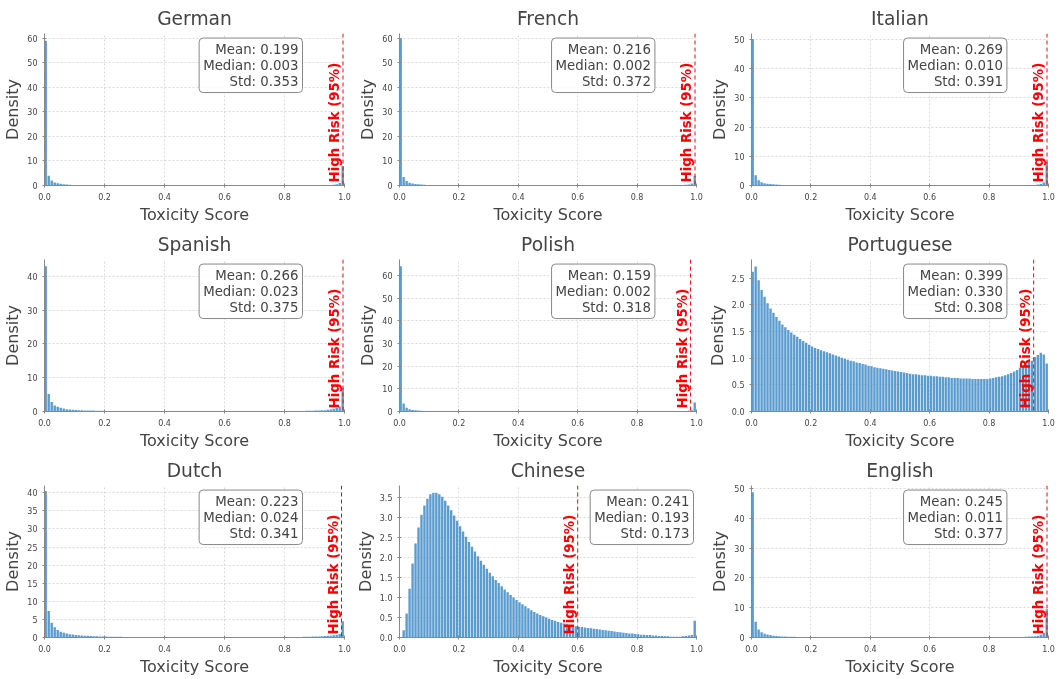 This screenshot has height=679, width=1058. I want to click on annotation: Std: 0.353, so click(264, 81).